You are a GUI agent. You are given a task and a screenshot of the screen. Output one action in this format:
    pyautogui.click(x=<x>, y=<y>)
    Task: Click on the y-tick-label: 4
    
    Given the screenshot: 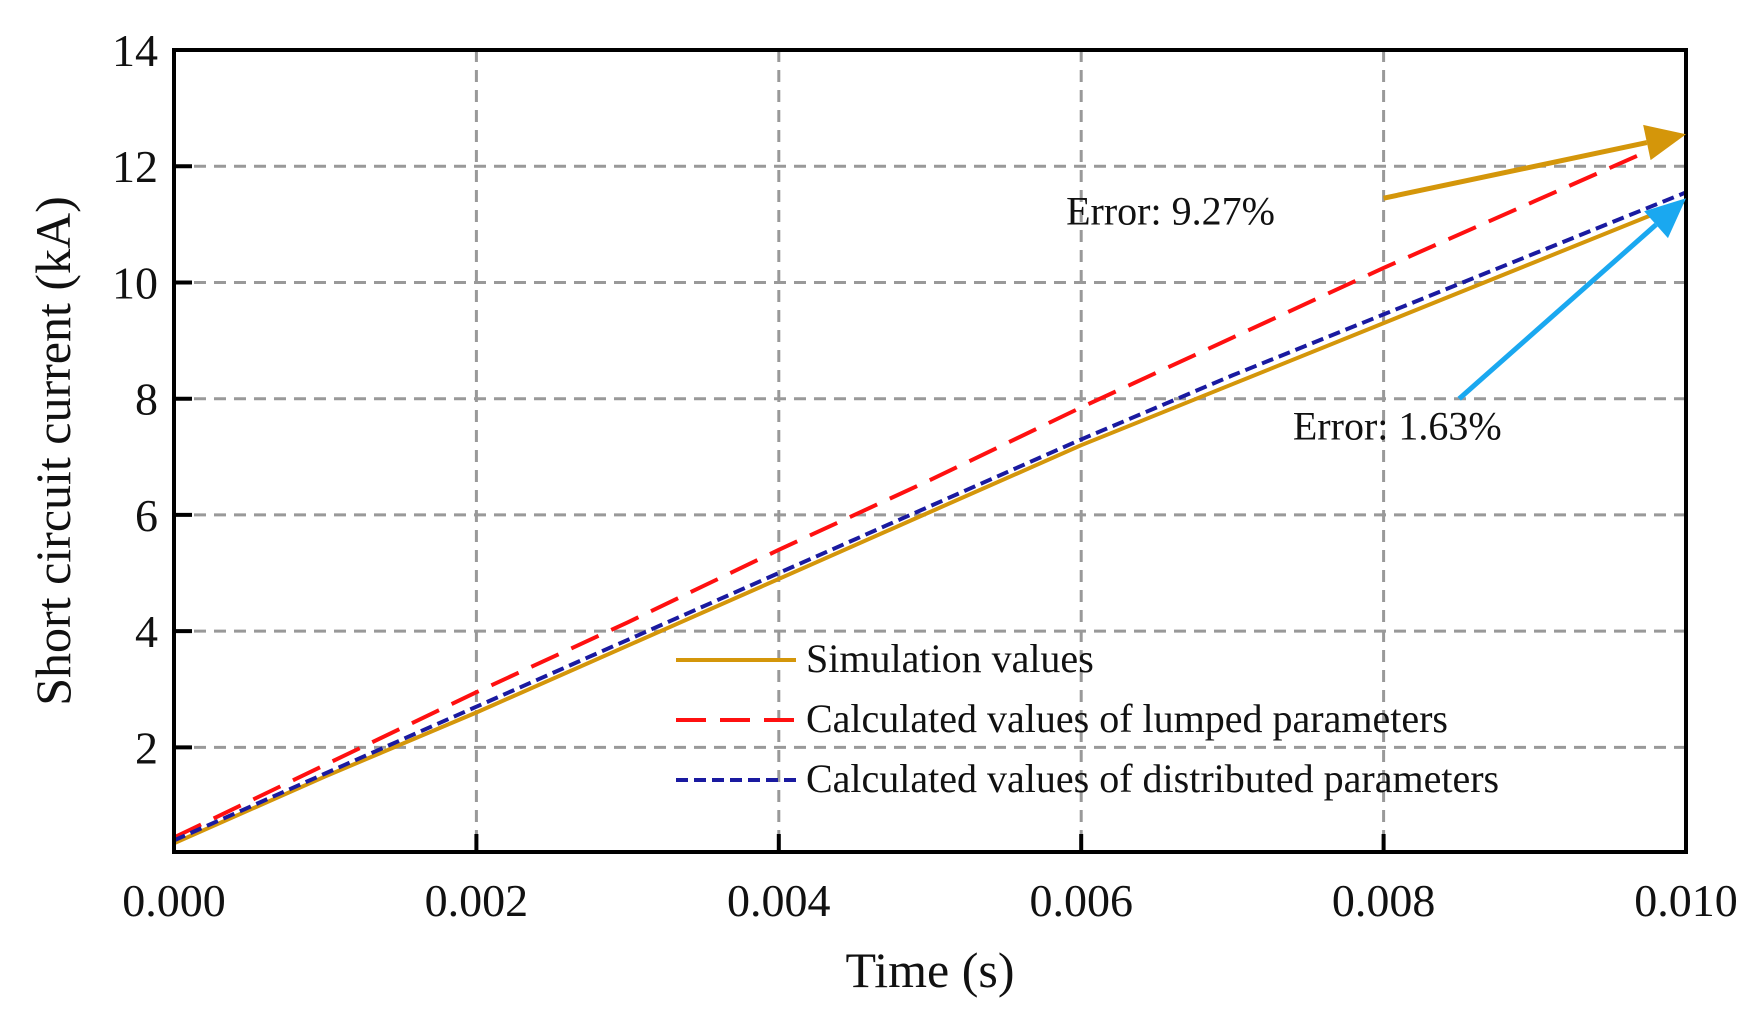 What is the action you would take?
    pyautogui.click(x=146, y=631)
    